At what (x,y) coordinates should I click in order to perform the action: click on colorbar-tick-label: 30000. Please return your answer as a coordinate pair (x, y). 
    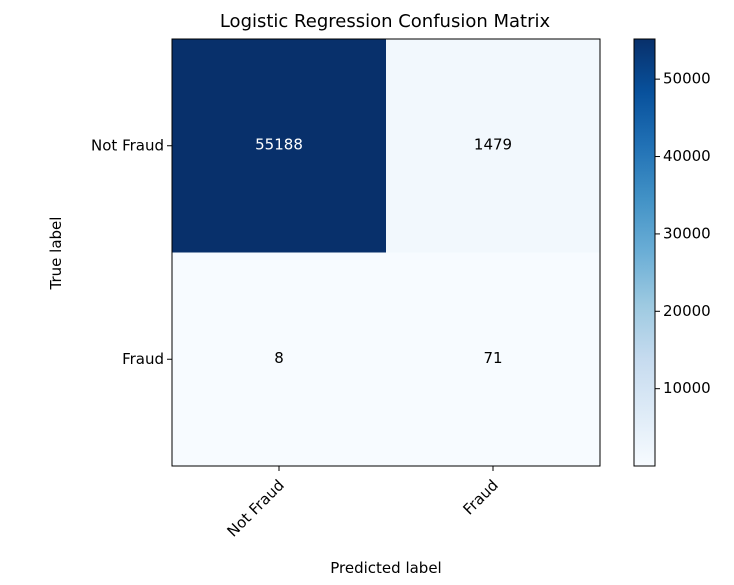
    Looking at the image, I should click on (687, 233).